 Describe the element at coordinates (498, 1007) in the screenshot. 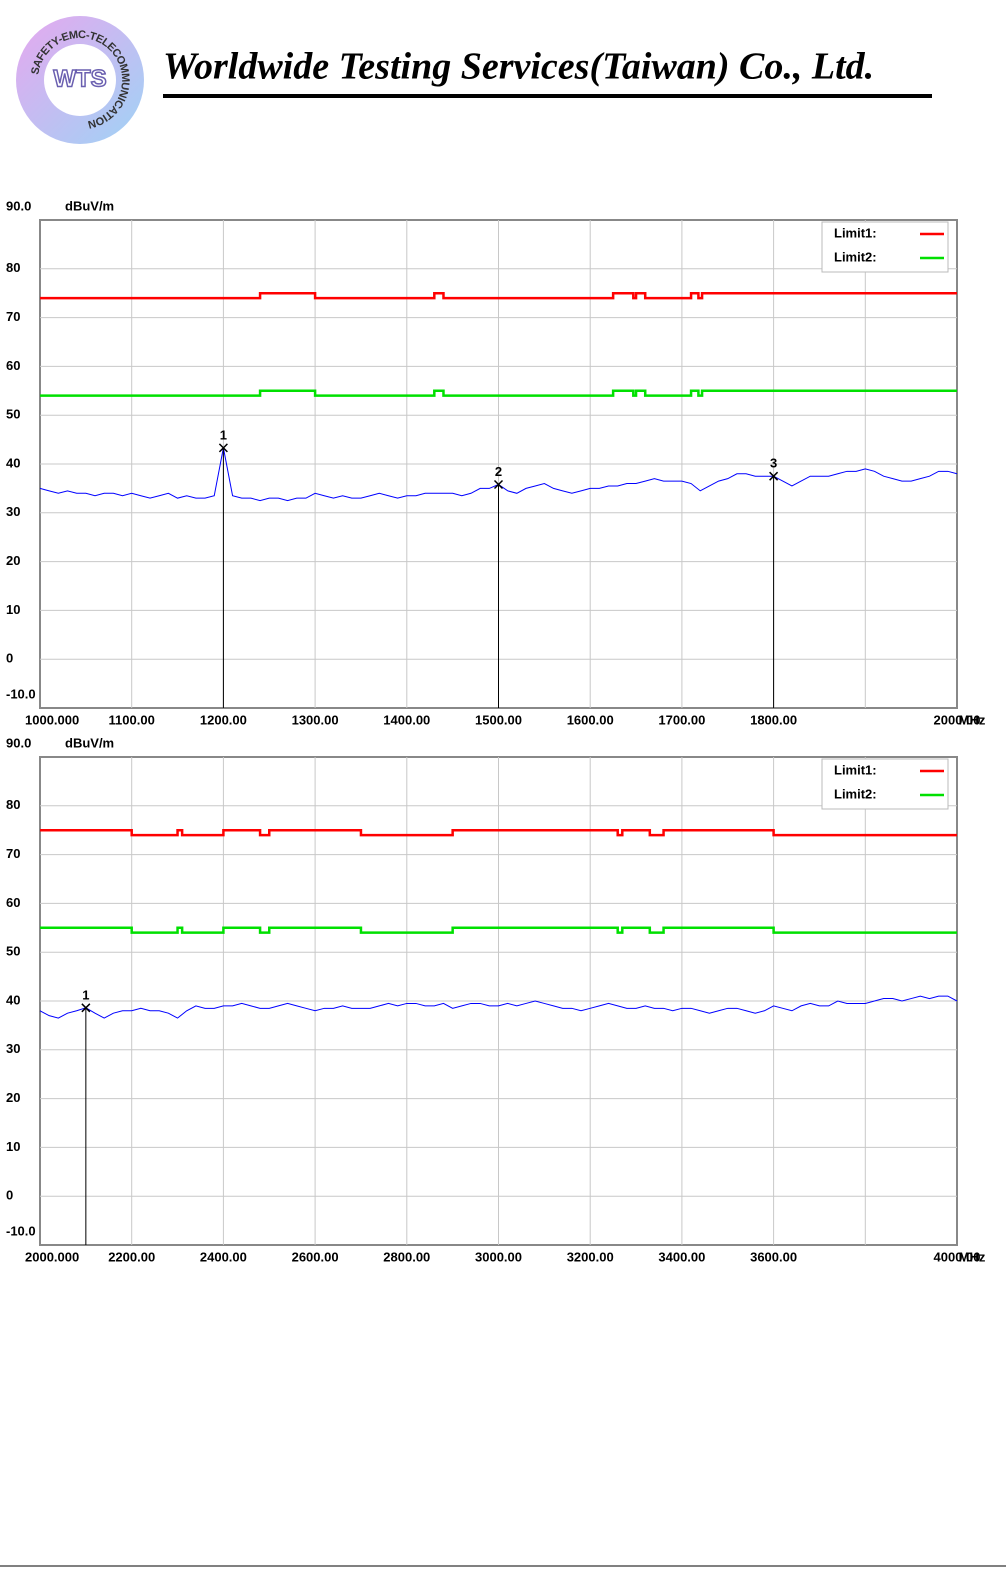

I see `trace` at that location.